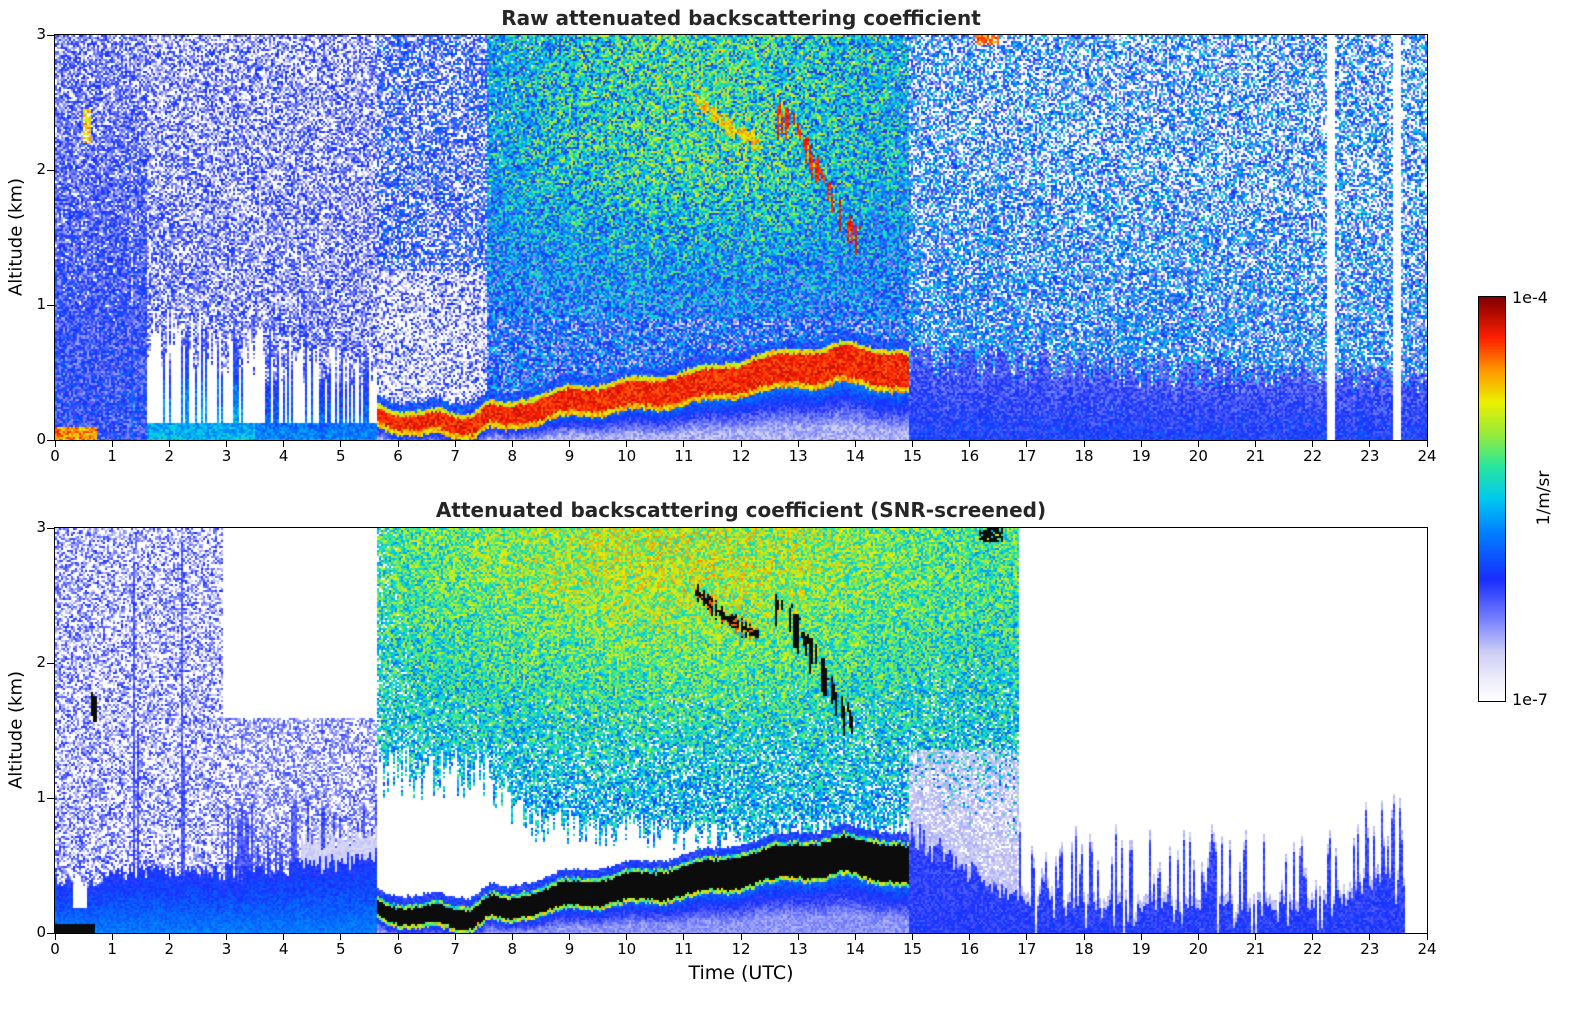  What do you see at coordinates (16, 237) in the screenshot?
I see `raw-y-axis-label: Altitude (km)` at bounding box center [16, 237].